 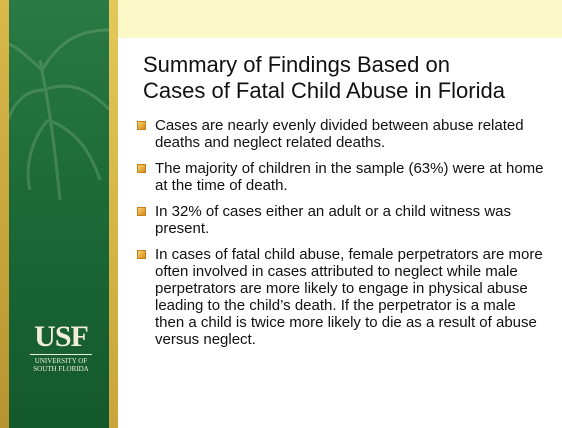 I want to click on top-bar, so click(x=340, y=19).